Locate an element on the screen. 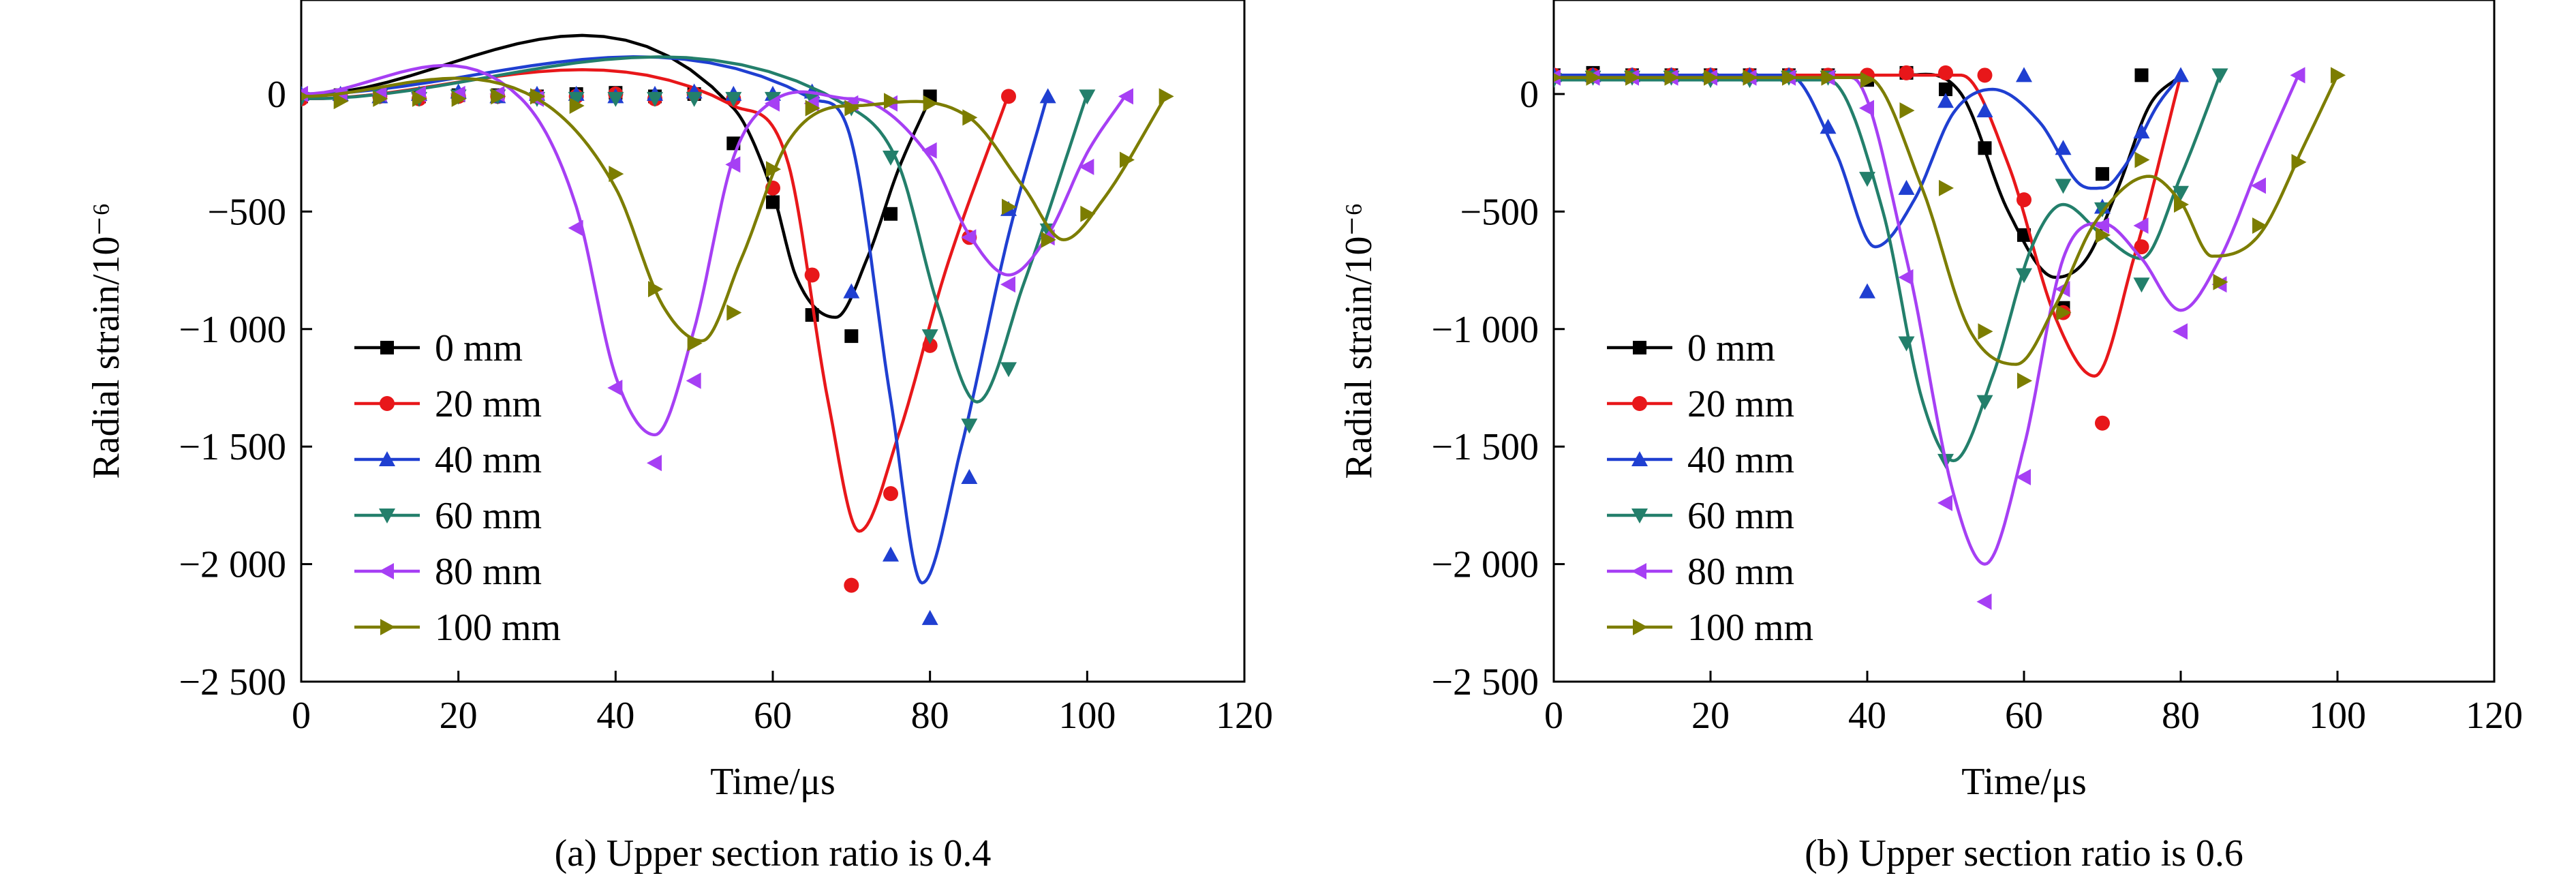  series-60-mm is located at coordinates (1891, 268).